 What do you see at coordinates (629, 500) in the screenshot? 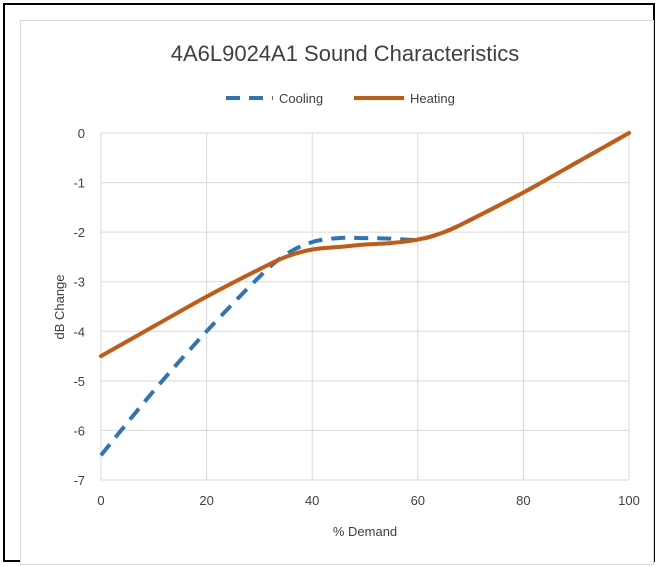
I see `x-tick-label: 100` at bounding box center [629, 500].